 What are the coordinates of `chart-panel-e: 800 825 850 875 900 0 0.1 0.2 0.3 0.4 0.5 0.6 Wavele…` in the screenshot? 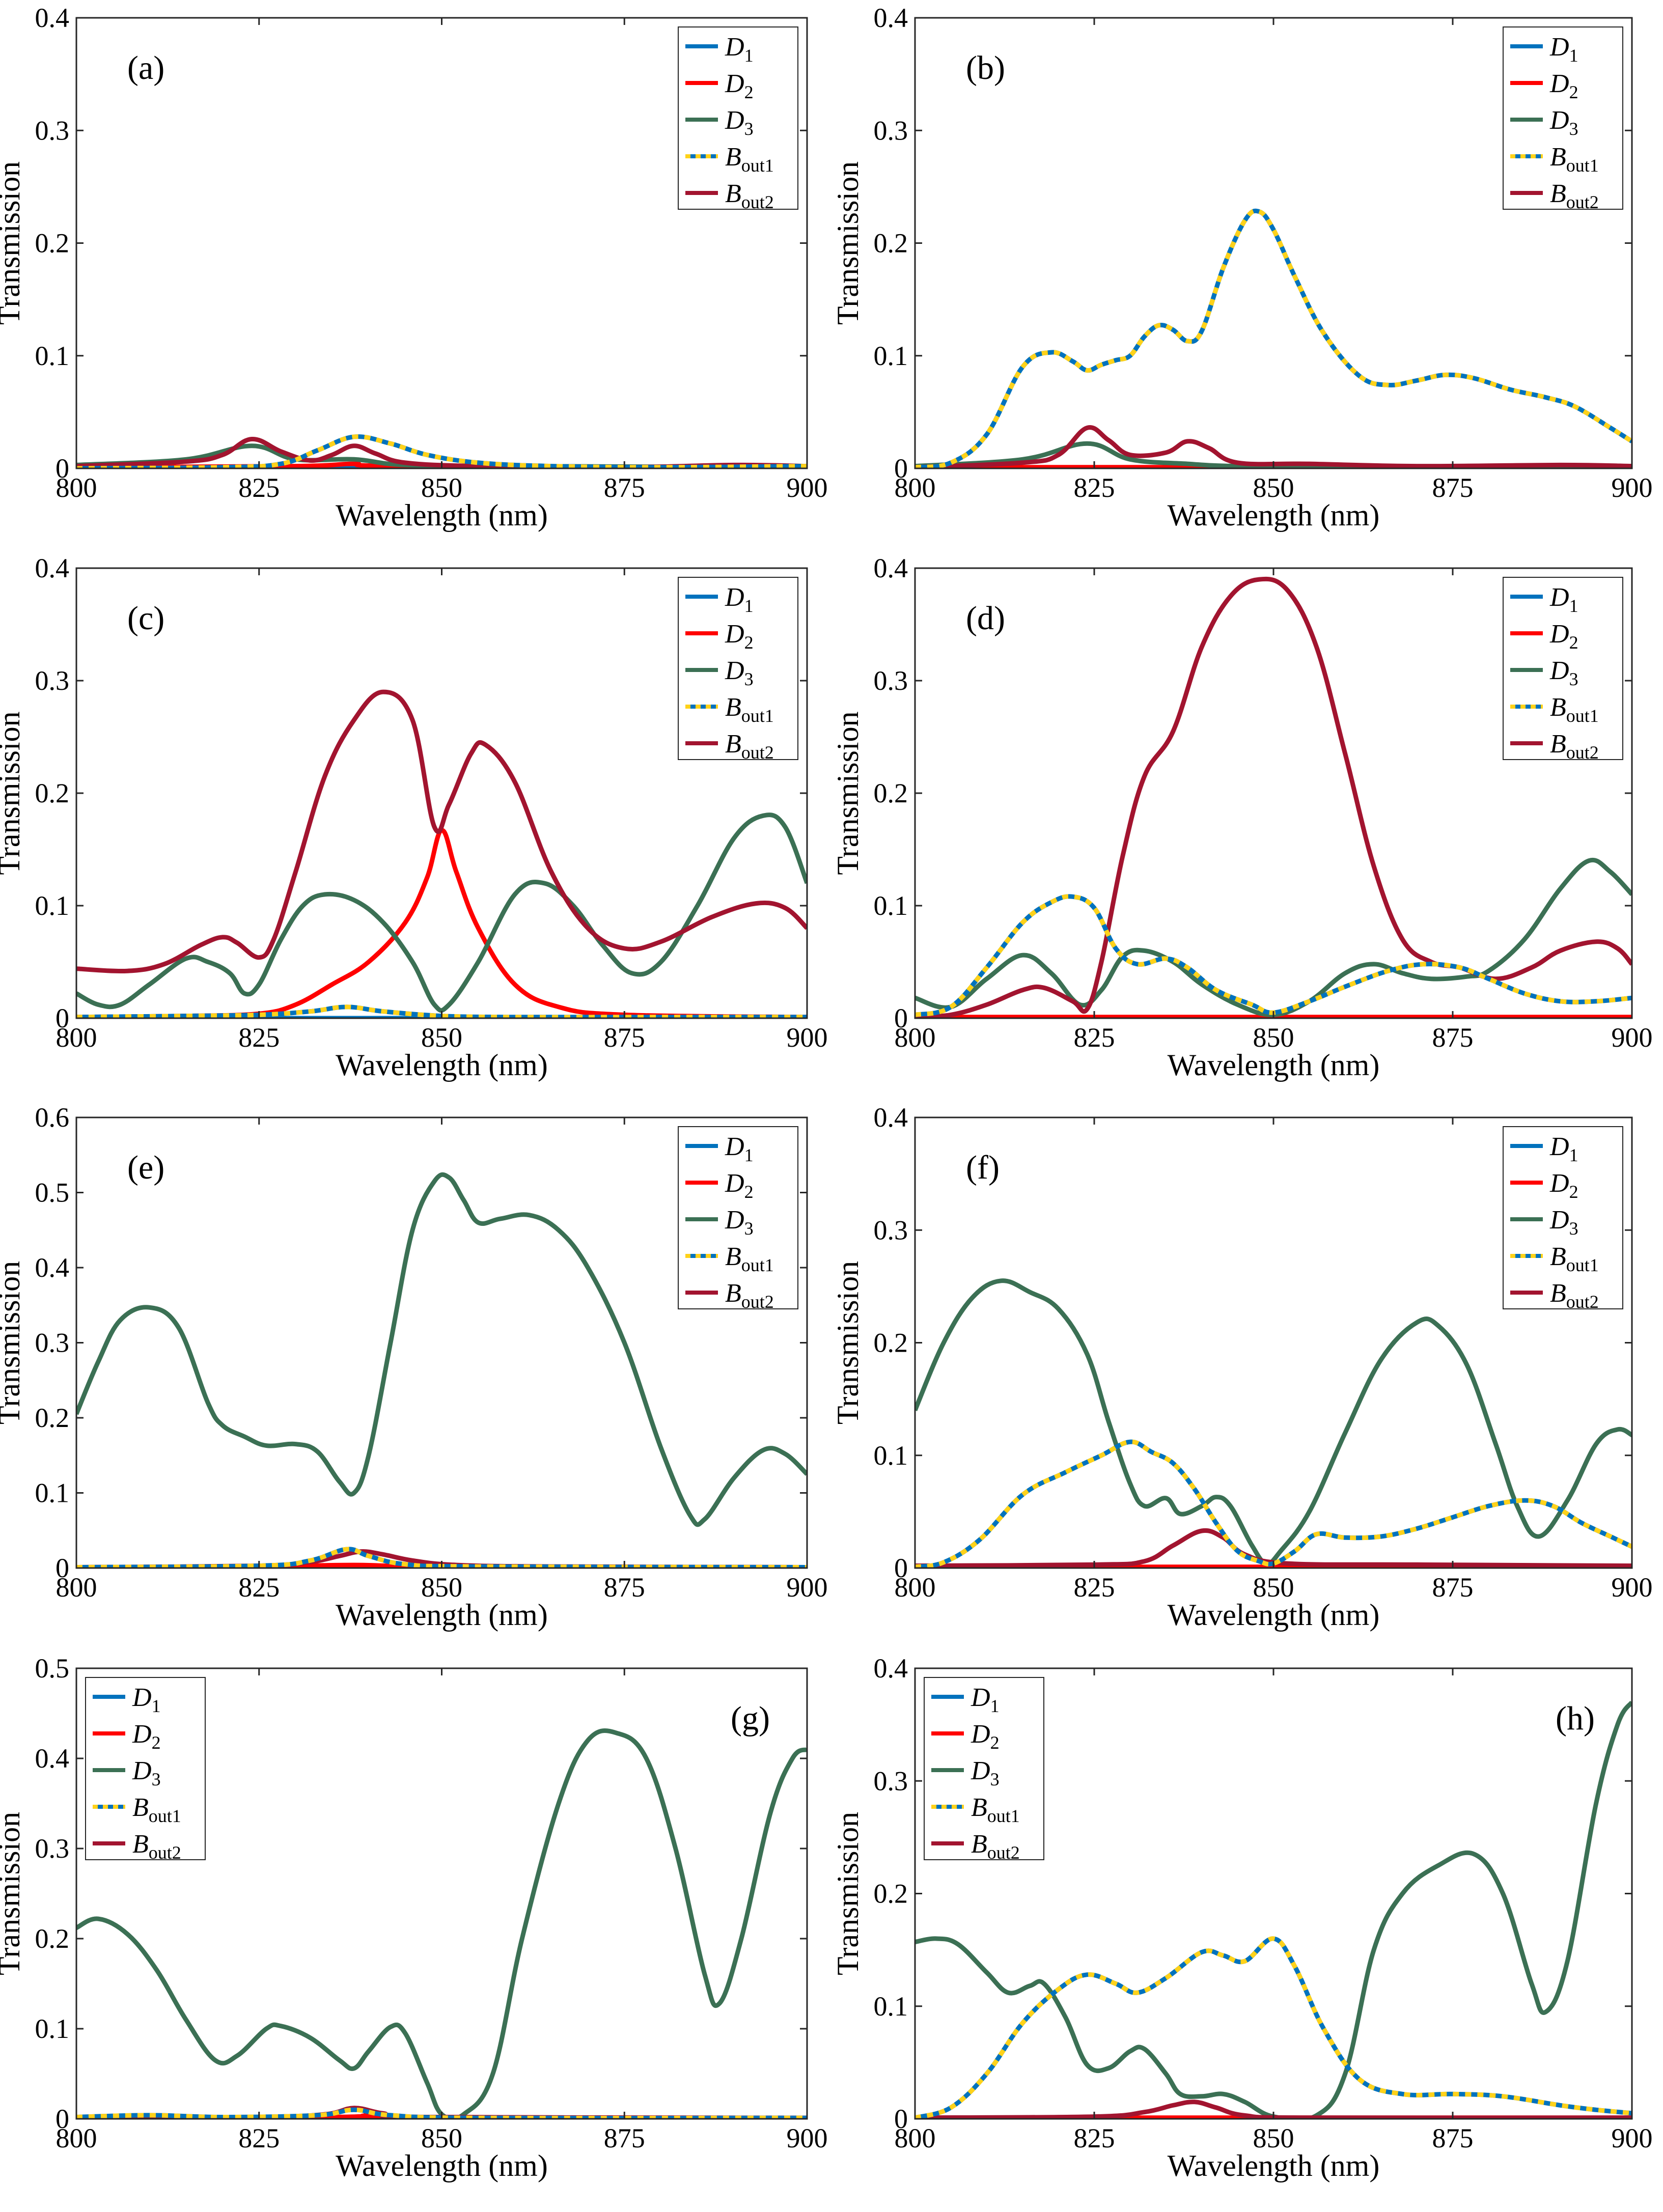 It's located at (414, 1367).